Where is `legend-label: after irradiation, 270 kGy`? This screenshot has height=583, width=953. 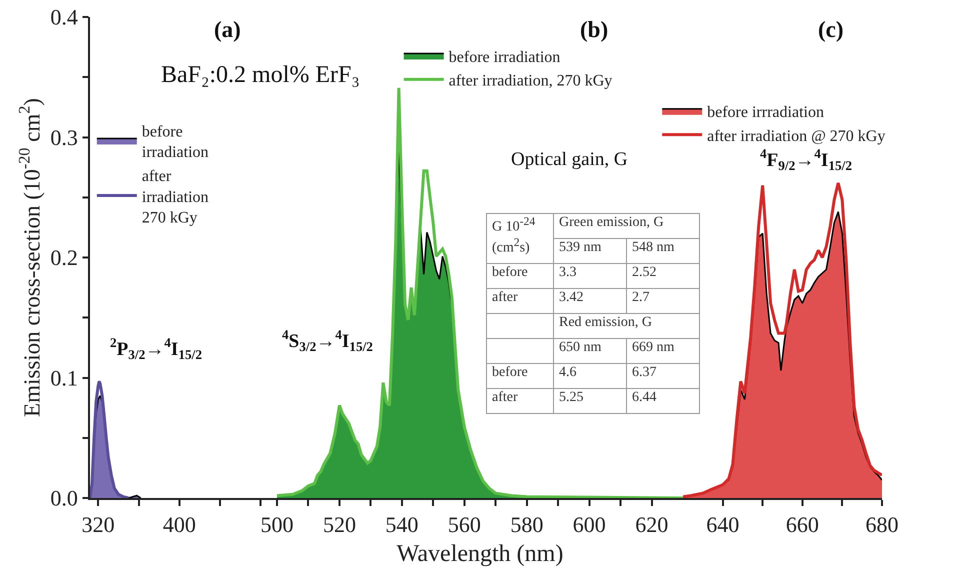
legend-label: after irradiation, 270 kGy is located at coordinates (530, 81).